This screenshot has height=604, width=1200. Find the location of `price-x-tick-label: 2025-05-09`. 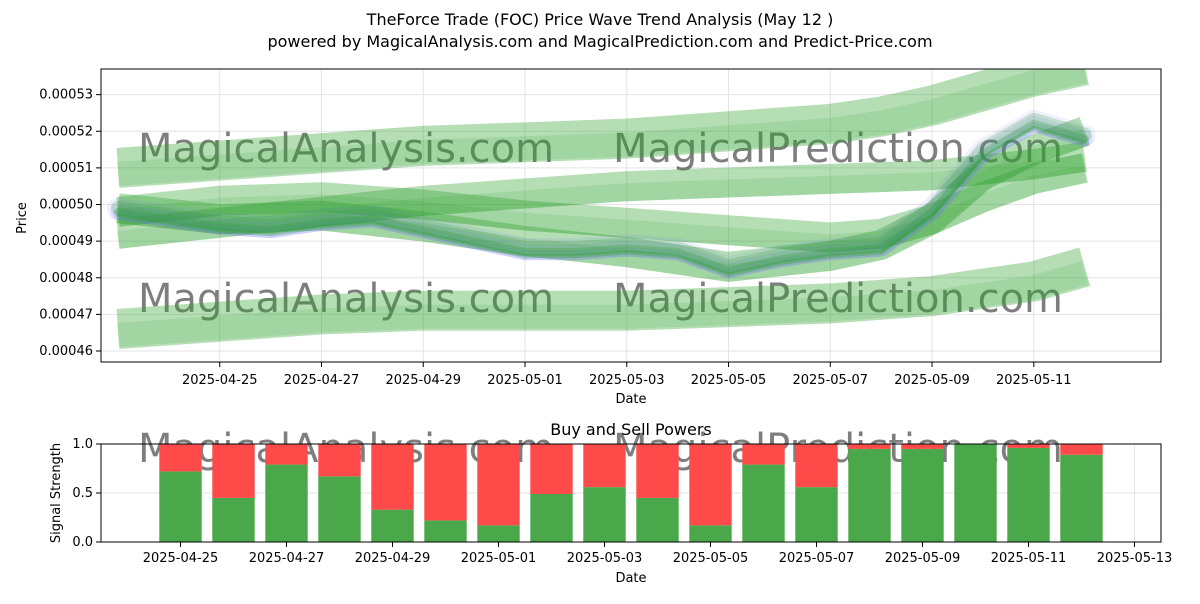

price-x-tick-label: 2025-05-09 is located at coordinates (932, 380).